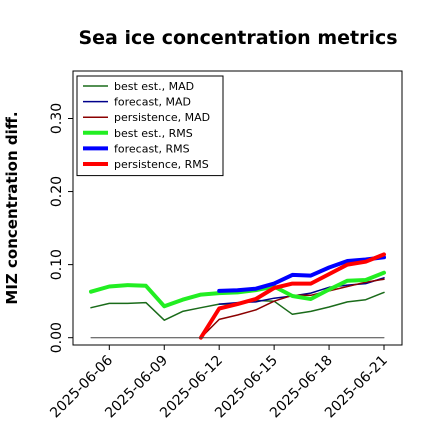 The width and height of the screenshot is (440, 440). I want to click on legend-label: best est., MAD, so click(154, 86).